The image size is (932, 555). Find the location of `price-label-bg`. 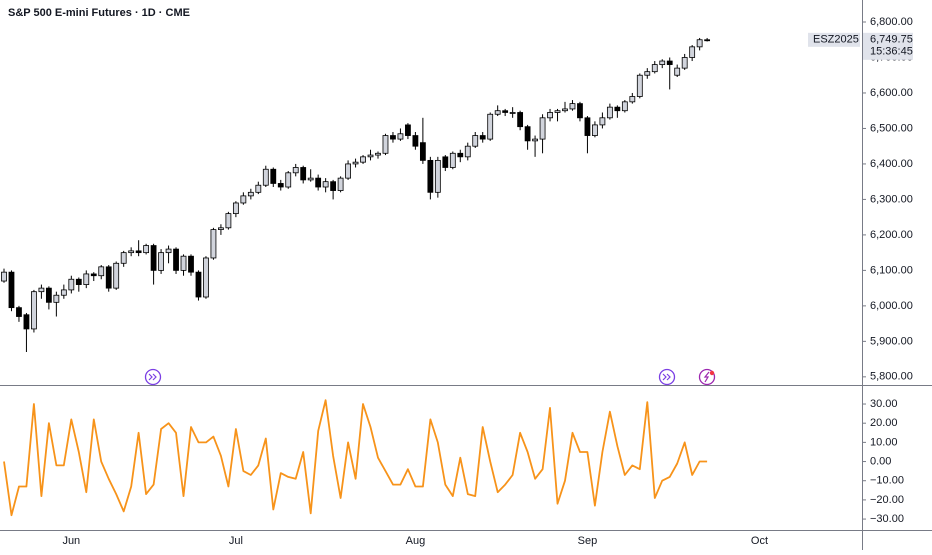

price-label-bg is located at coordinates (888, 46).